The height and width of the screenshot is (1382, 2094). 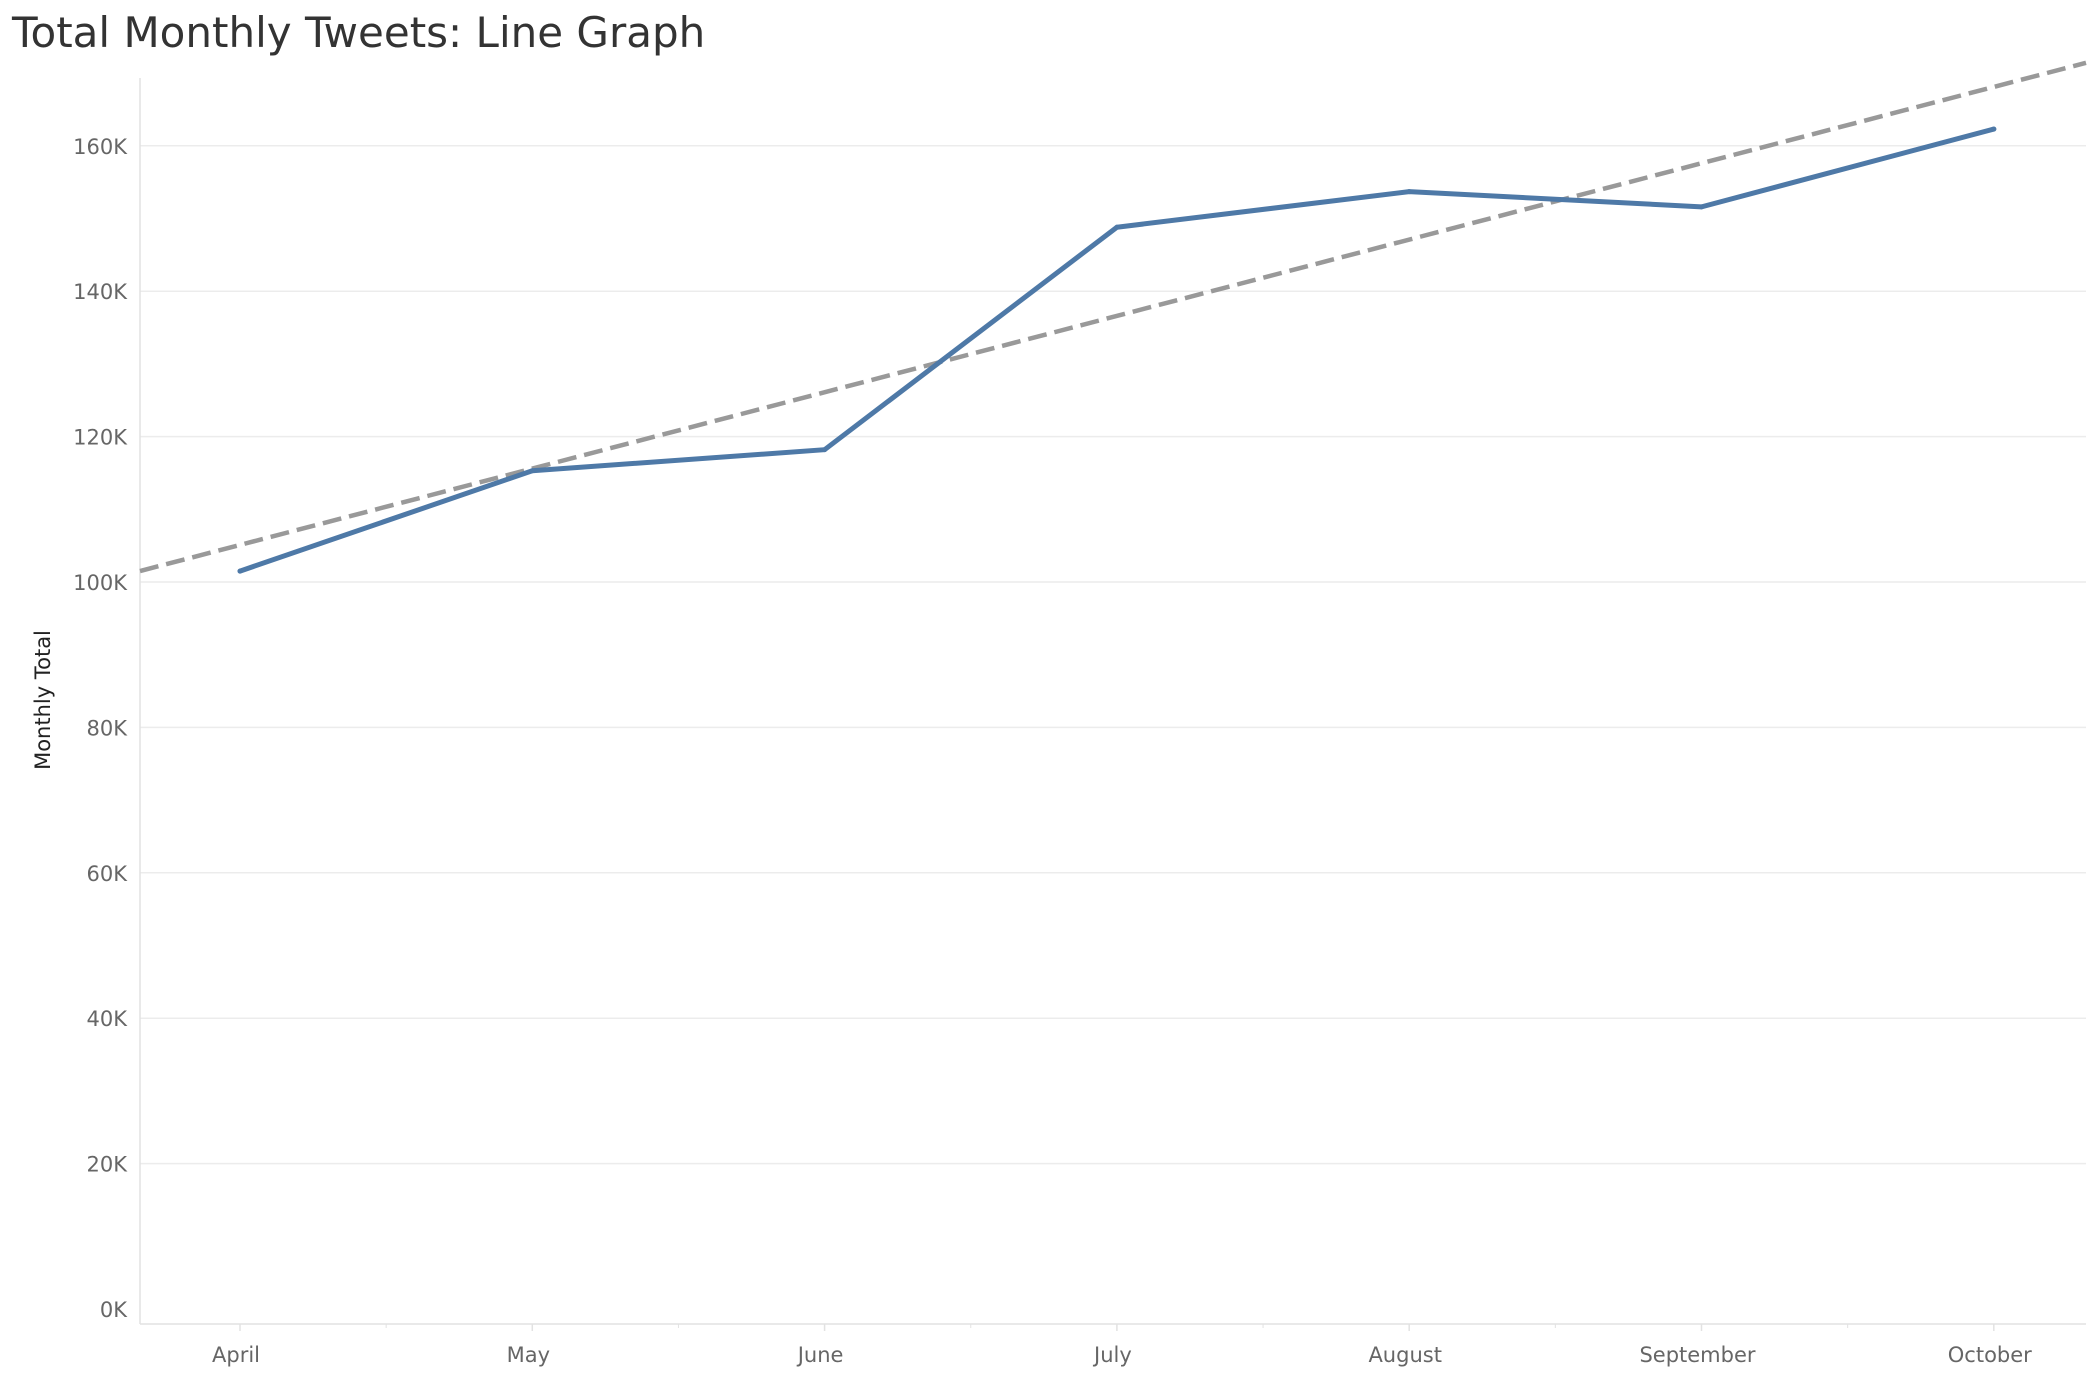 I want to click on y-tick-label: 140K, so click(x=100, y=292).